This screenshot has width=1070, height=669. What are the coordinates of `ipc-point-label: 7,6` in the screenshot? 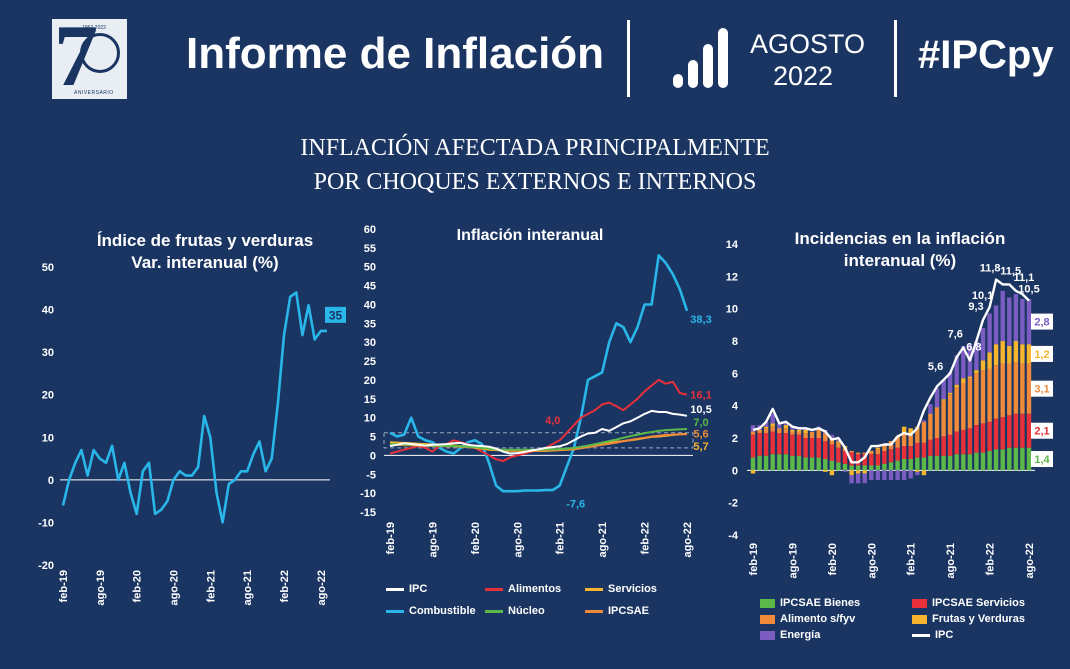 It's located at (955, 334).